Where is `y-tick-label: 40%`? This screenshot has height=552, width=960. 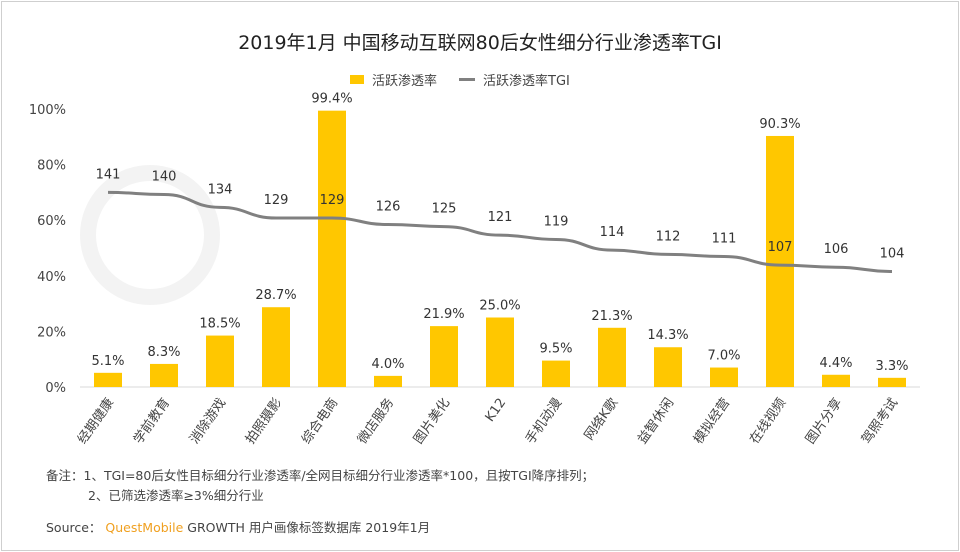
y-tick-label: 40% is located at coordinates (51, 277).